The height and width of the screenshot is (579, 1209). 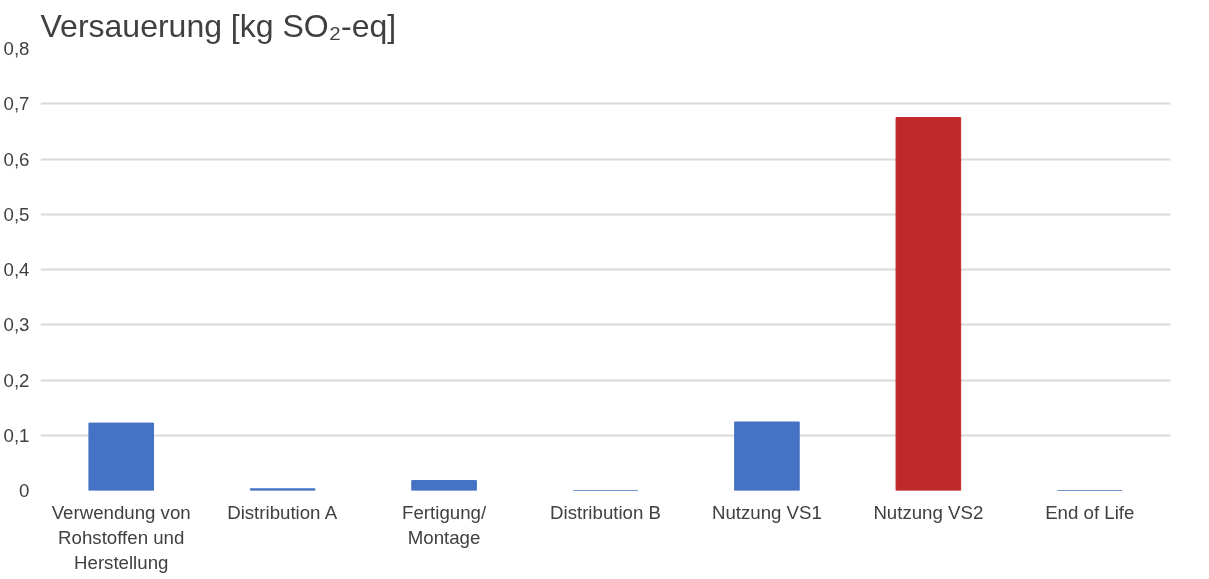 I want to click on y-tick-label: 0,5, so click(x=16, y=214).